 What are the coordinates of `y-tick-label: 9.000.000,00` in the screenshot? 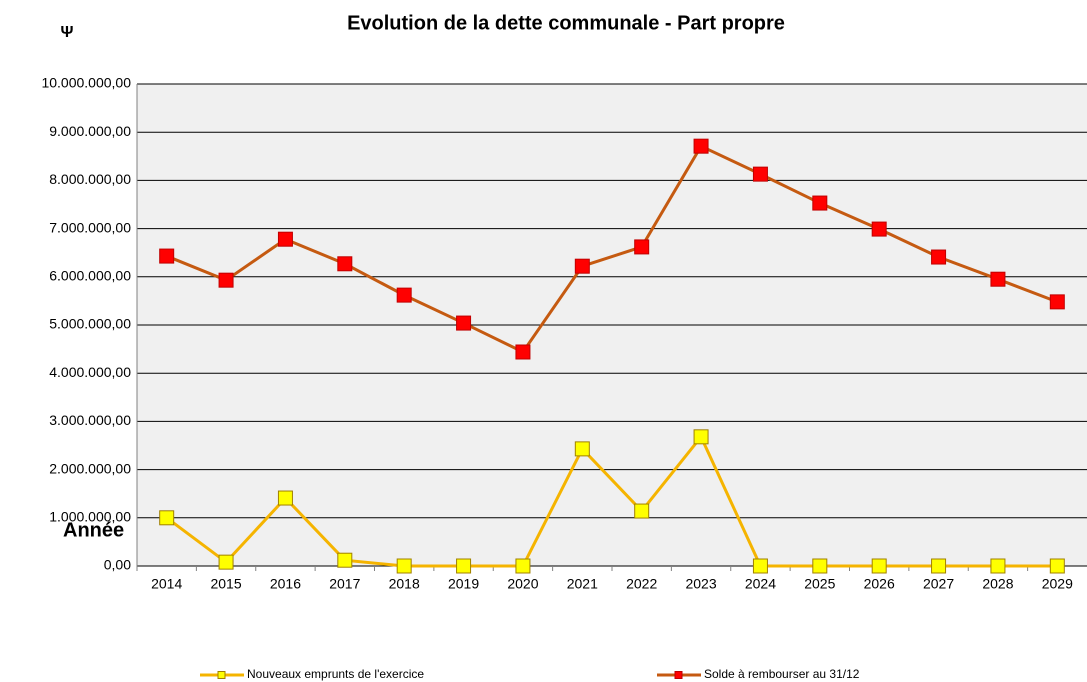 It's located at (90, 131).